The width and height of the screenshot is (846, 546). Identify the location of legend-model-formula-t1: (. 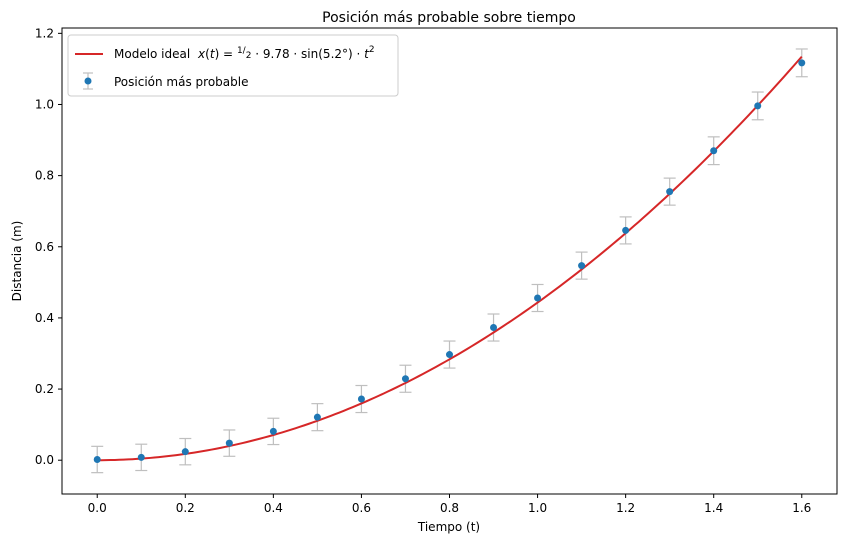
(207, 54).